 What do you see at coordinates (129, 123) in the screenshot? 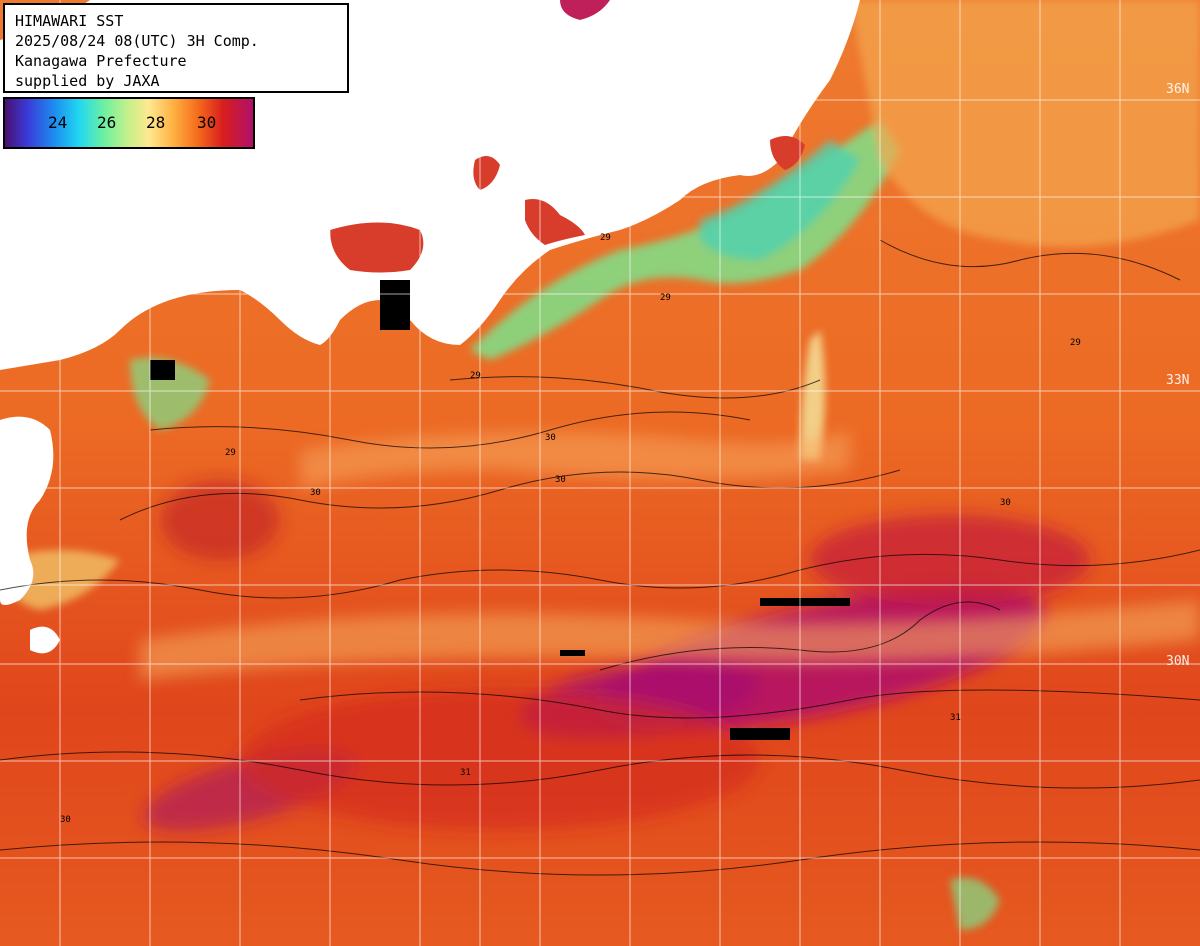
I see `temperature-color-legend: 24 26 28 30` at bounding box center [129, 123].